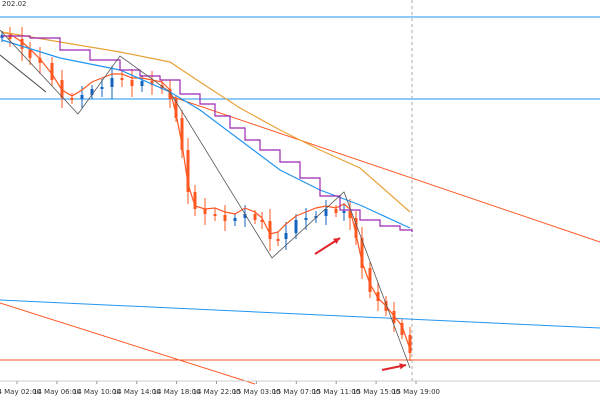  What do you see at coordinates (296, 392) in the screenshot?
I see `x-tick-label: 15 May 07:00` at bounding box center [296, 392].